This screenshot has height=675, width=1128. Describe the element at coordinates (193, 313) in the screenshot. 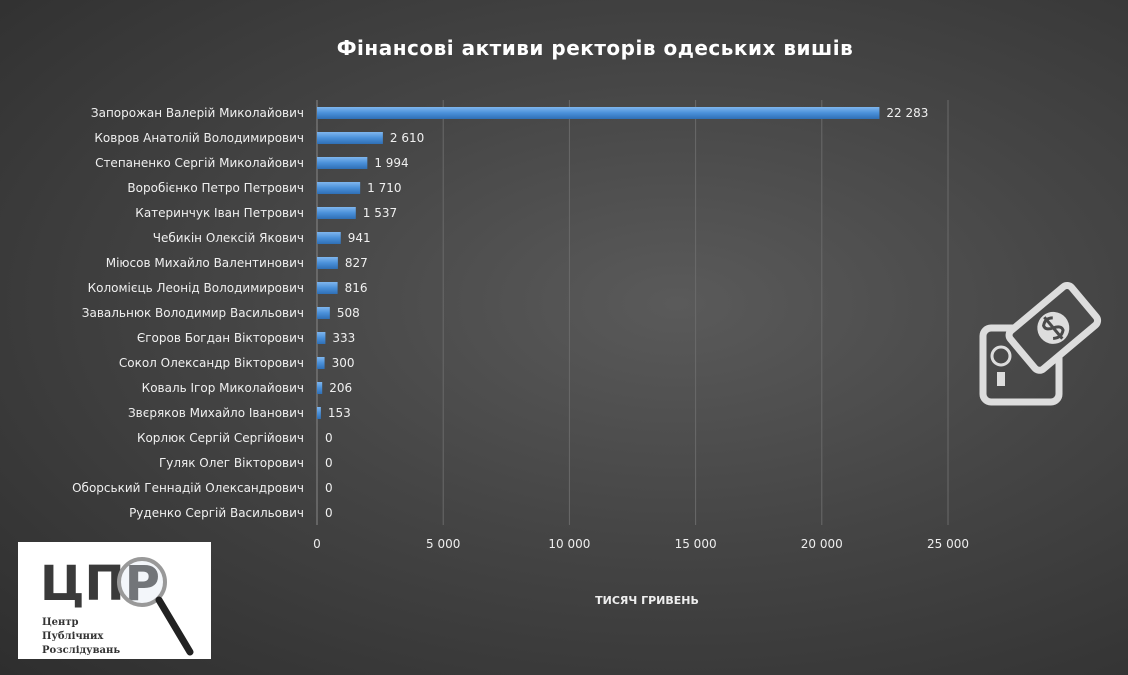

I see `y-tick-label: Завальнюк Володимир Васильович` at that location.